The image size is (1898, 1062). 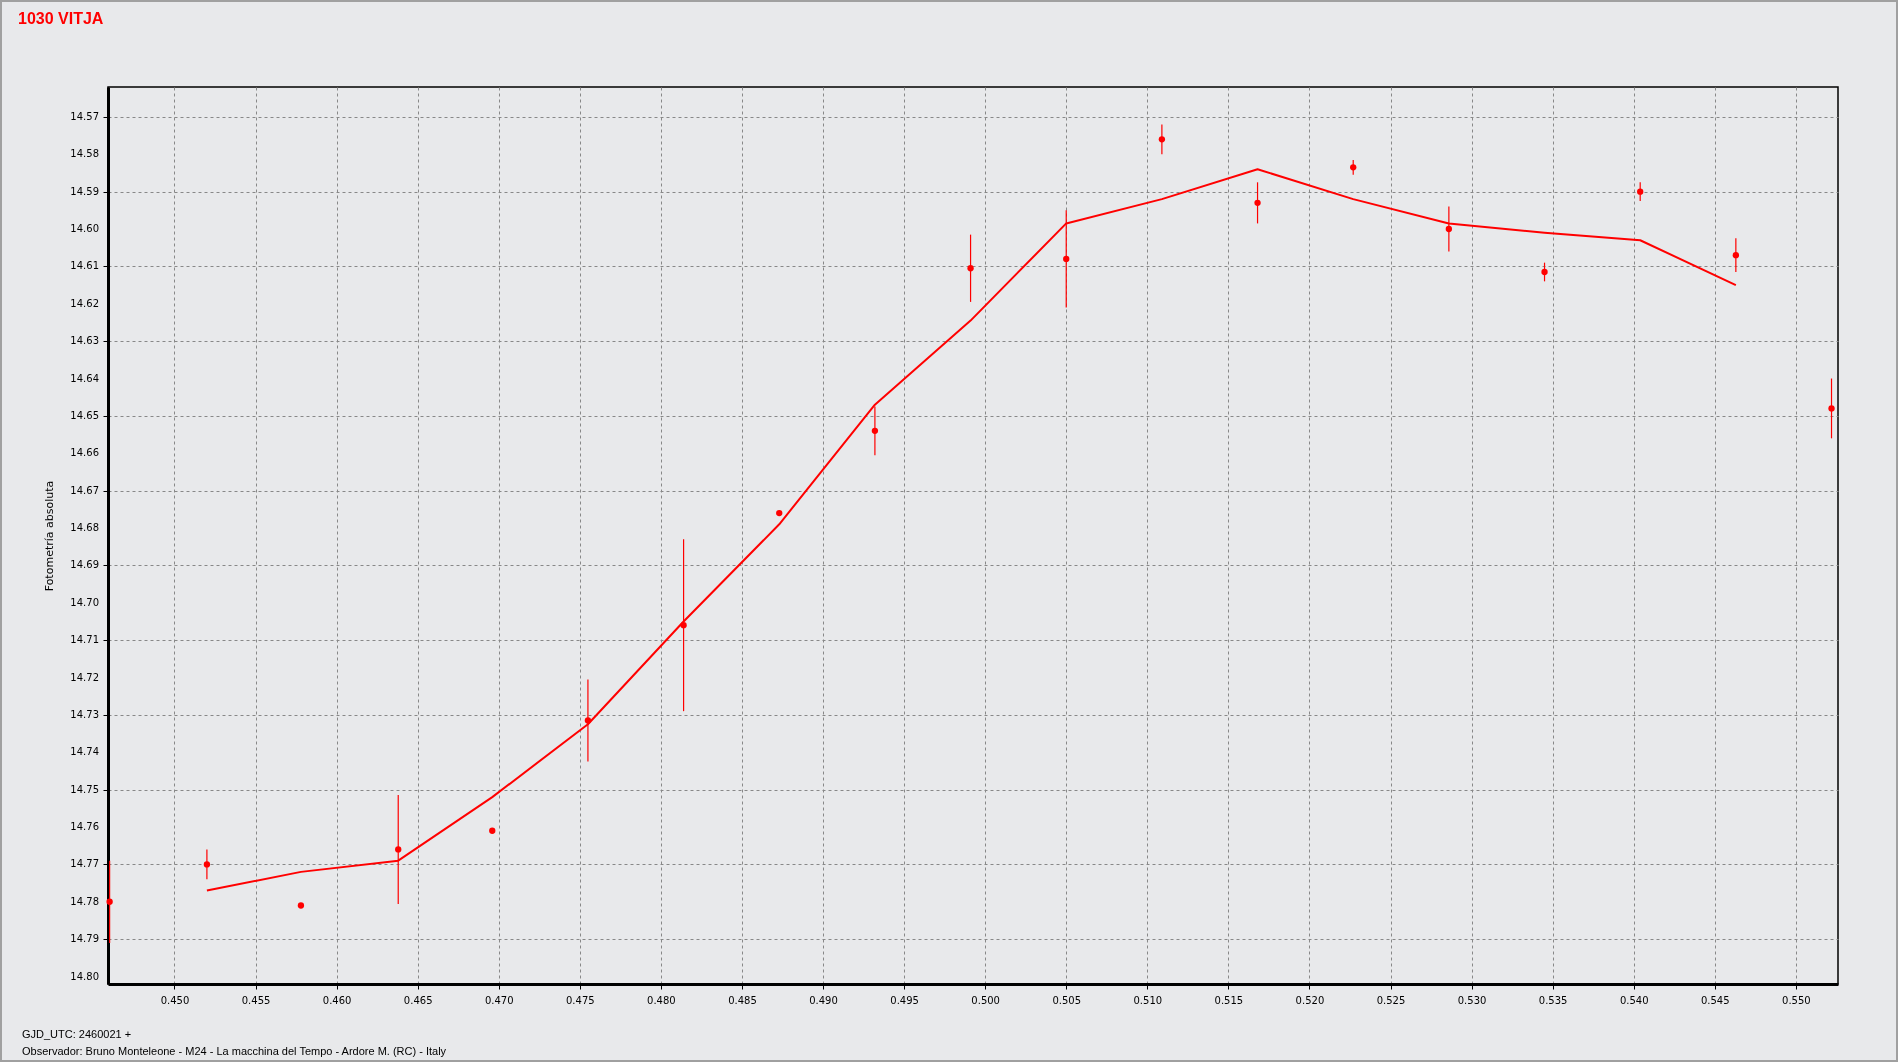 I want to click on y-tick-label: 14.67, so click(x=84, y=490).